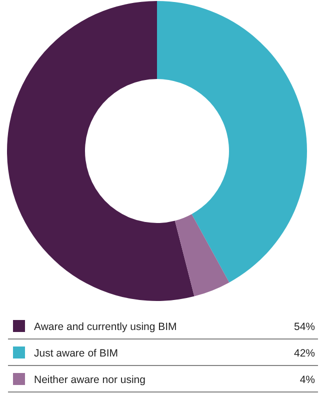 This screenshot has height=398, width=327. What do you see at coordinates (105, 327) in the screenshot?
I see `legend-label: Aware and currently using BIM` at bounding box center [105, 327].